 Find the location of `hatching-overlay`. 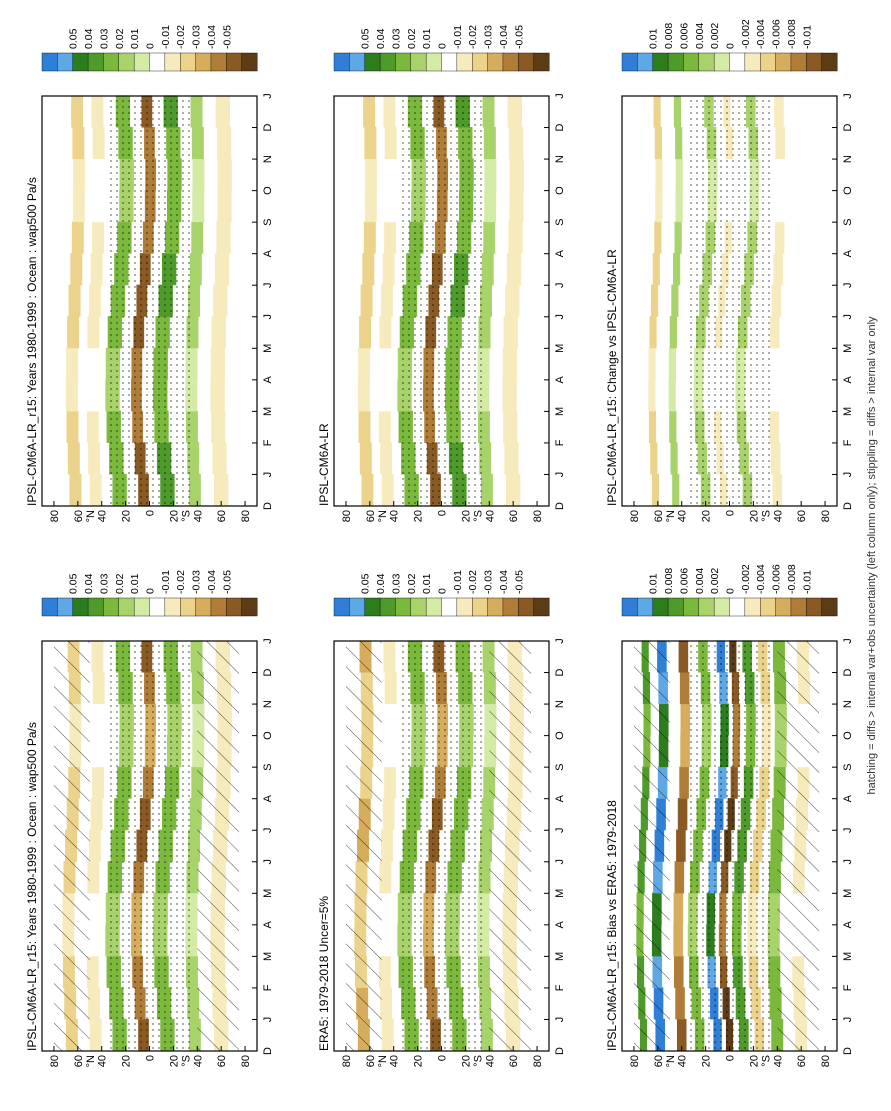

hatching-overlay is located at coordinates (363, 846).